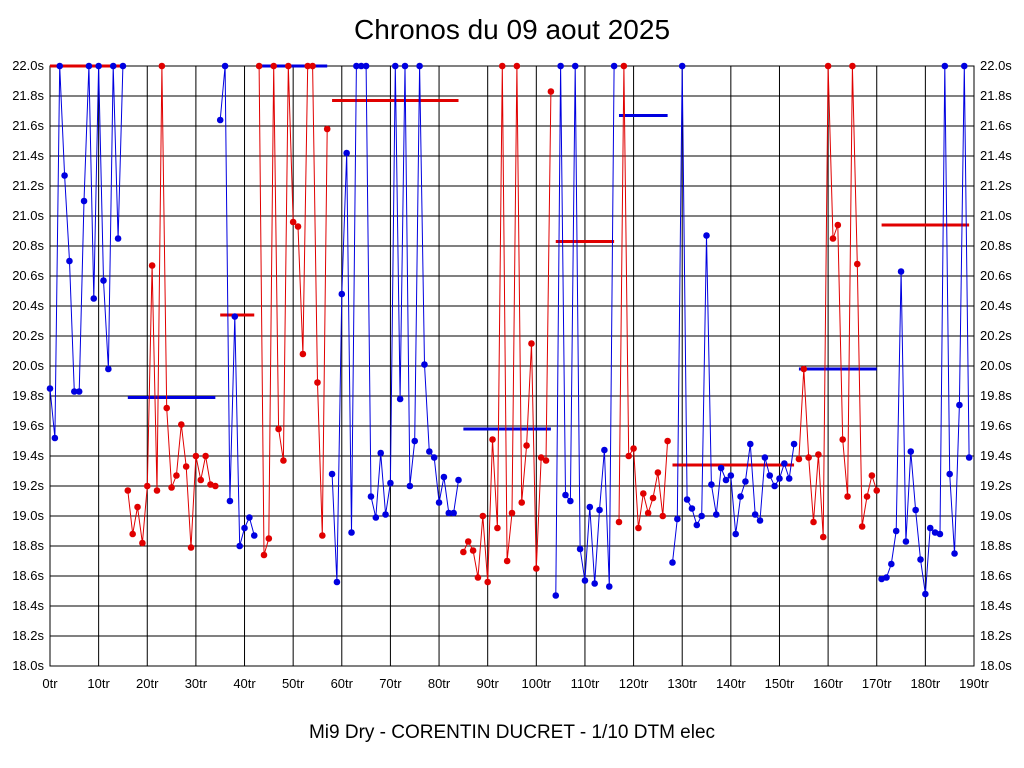  What do you see at coordinates (487, 683) in the screenshot?
I see `x-tick-label: 90tr` at bounding box center [487, 683].